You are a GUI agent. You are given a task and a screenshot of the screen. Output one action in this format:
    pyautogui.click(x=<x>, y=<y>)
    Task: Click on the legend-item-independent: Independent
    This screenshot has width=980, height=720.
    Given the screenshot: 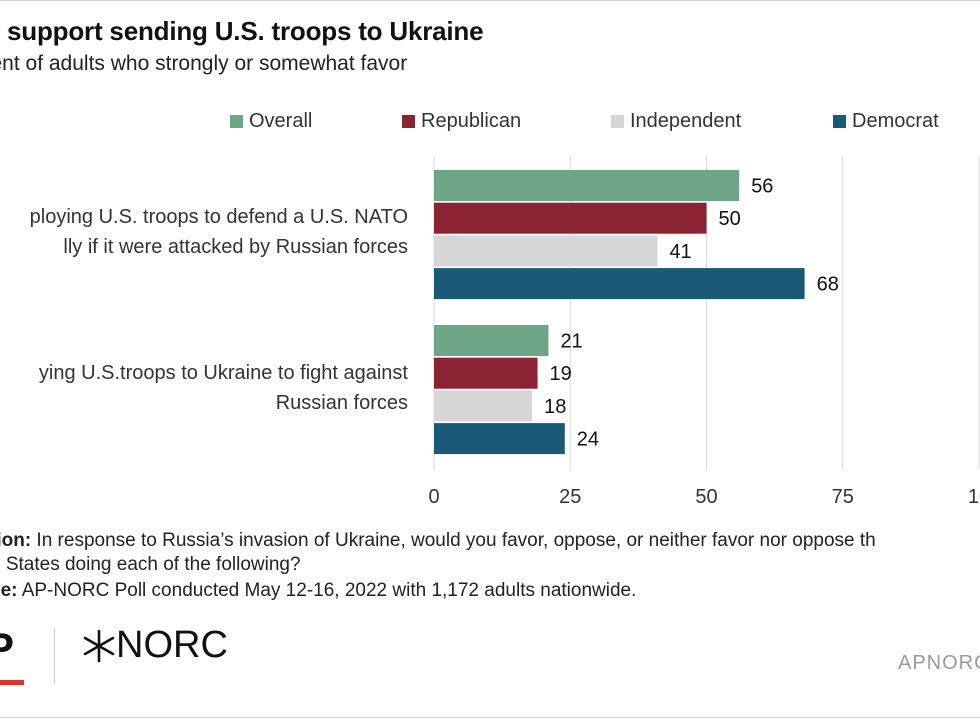 What is the action you would take?
    pyautogui.click(x=676, y=121)
    